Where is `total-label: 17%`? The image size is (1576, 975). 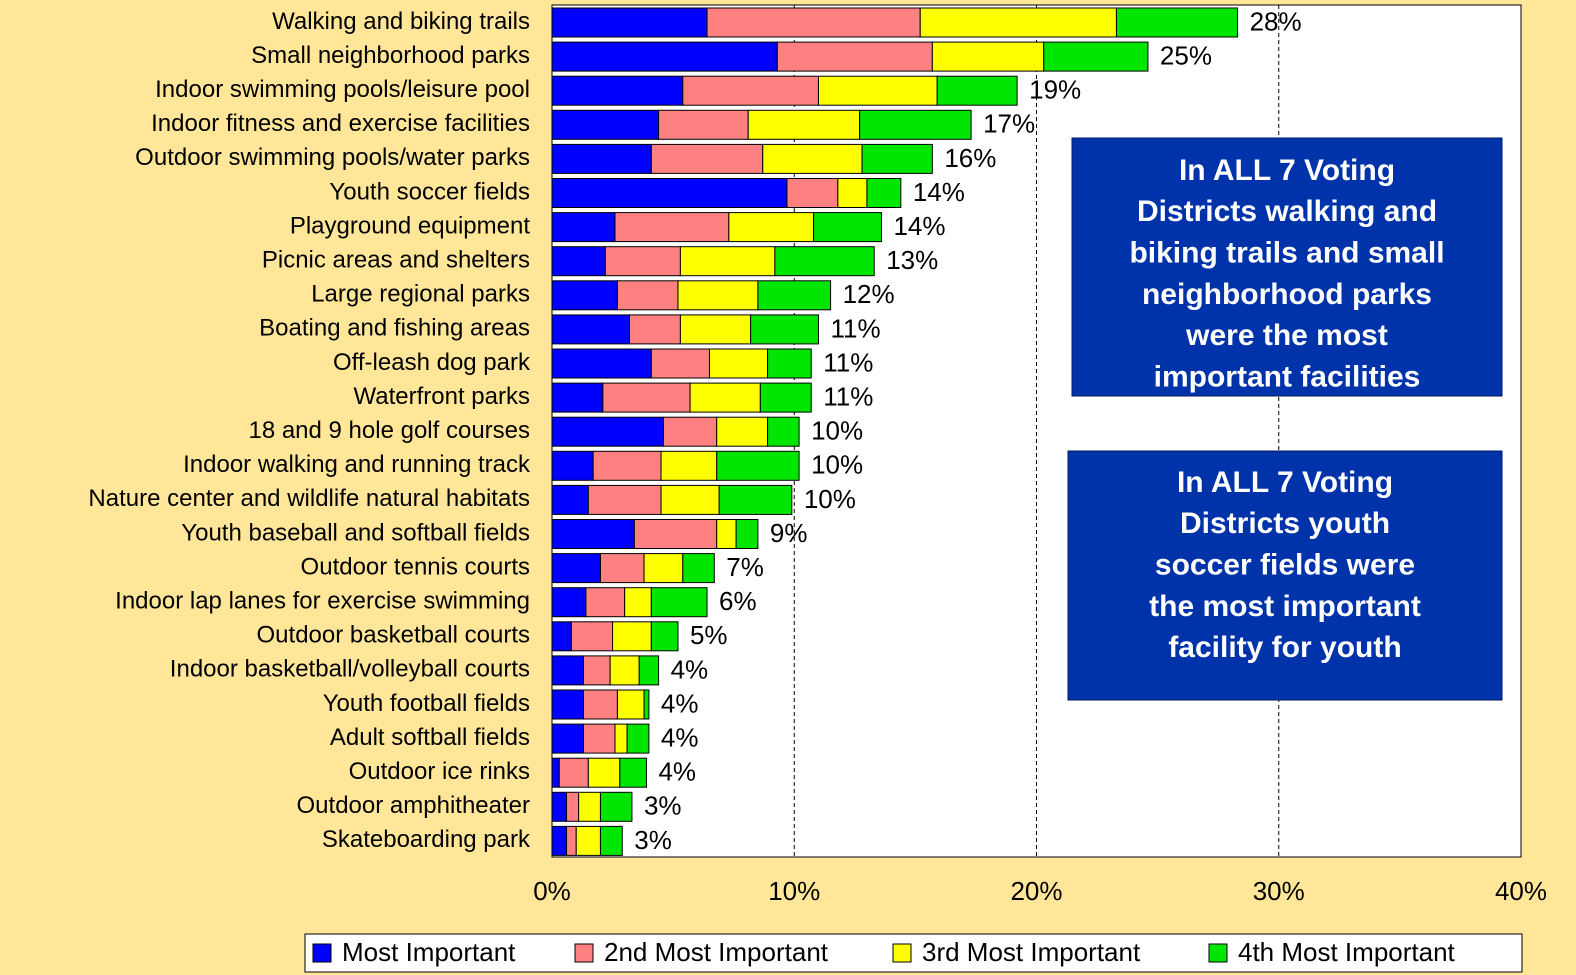
total-label: 17% is located at coordinates (1009, 124).